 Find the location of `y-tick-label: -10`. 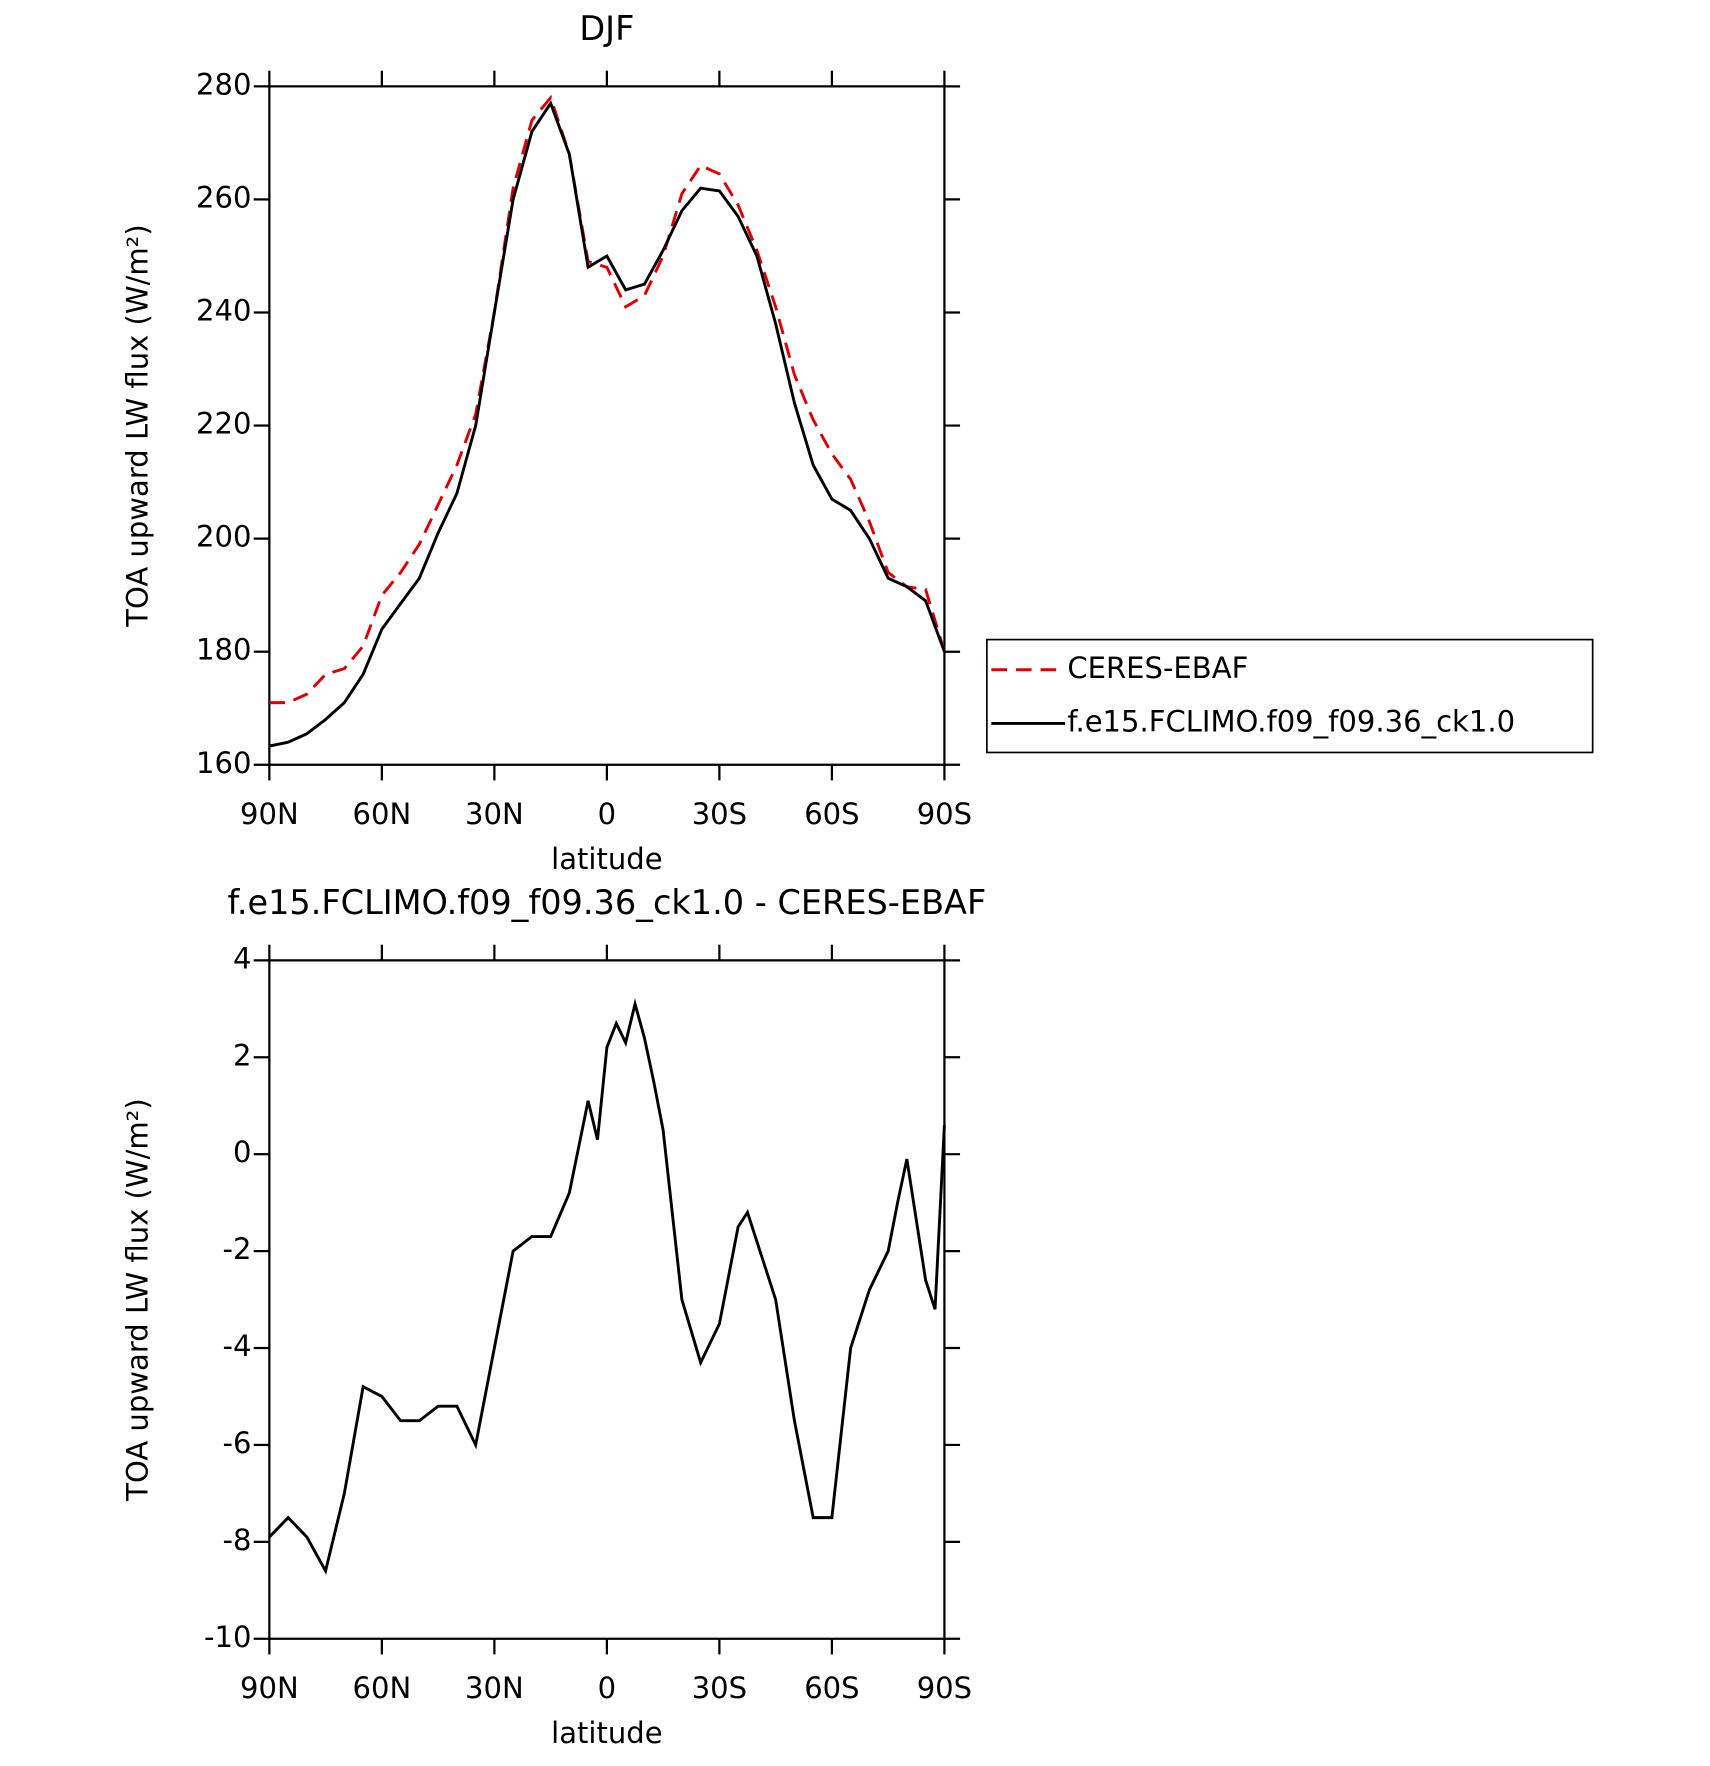

y-tick-label: -10 is located at coordinates (227, 1637).